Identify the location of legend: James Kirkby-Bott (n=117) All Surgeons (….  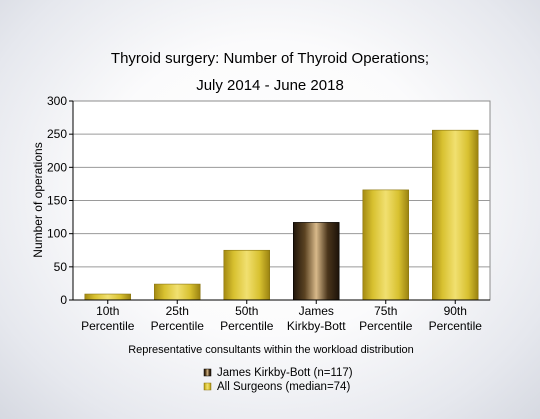
(278, 380).